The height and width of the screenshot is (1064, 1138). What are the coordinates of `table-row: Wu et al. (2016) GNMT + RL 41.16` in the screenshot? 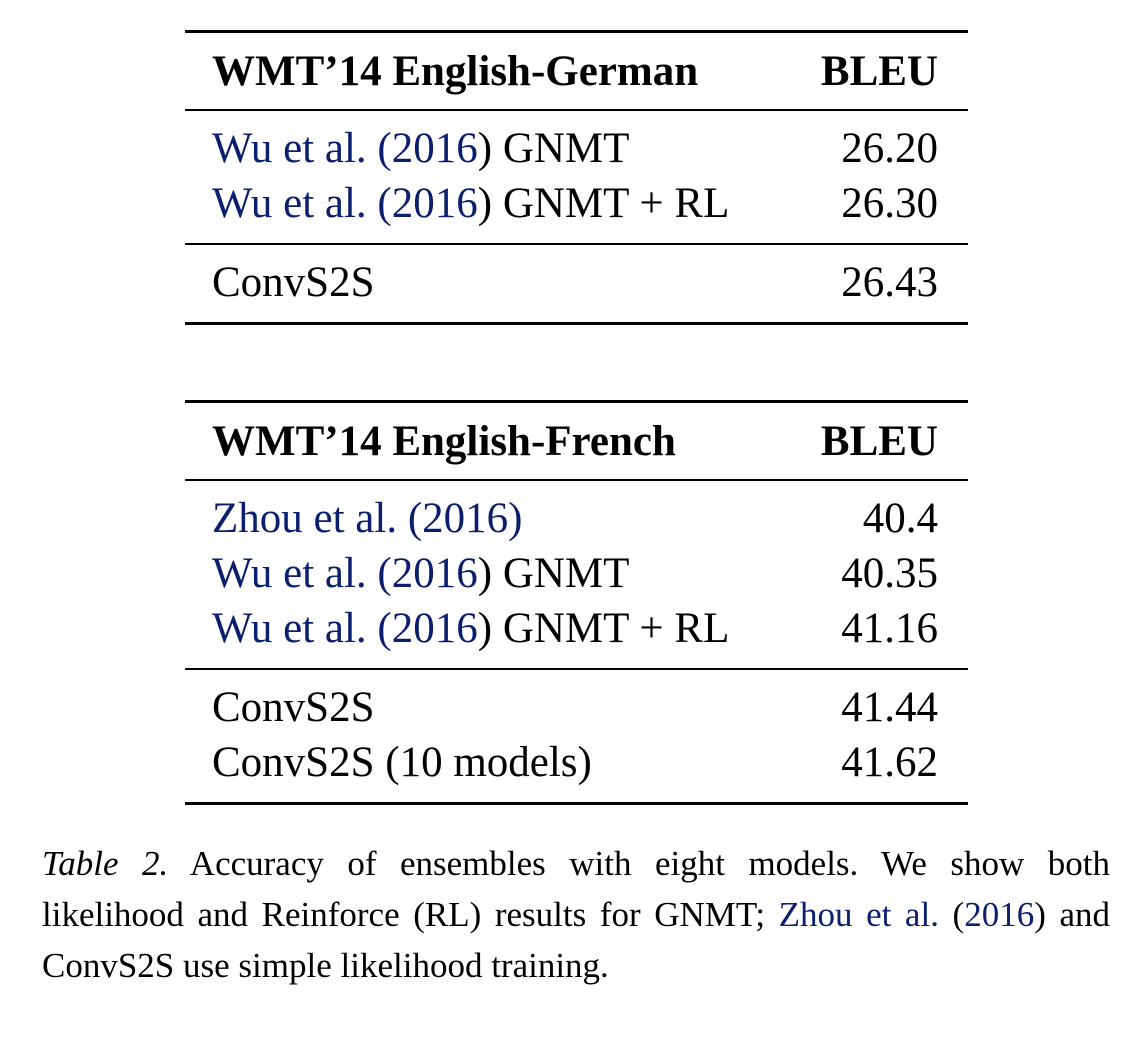 It's located at (576, 634).